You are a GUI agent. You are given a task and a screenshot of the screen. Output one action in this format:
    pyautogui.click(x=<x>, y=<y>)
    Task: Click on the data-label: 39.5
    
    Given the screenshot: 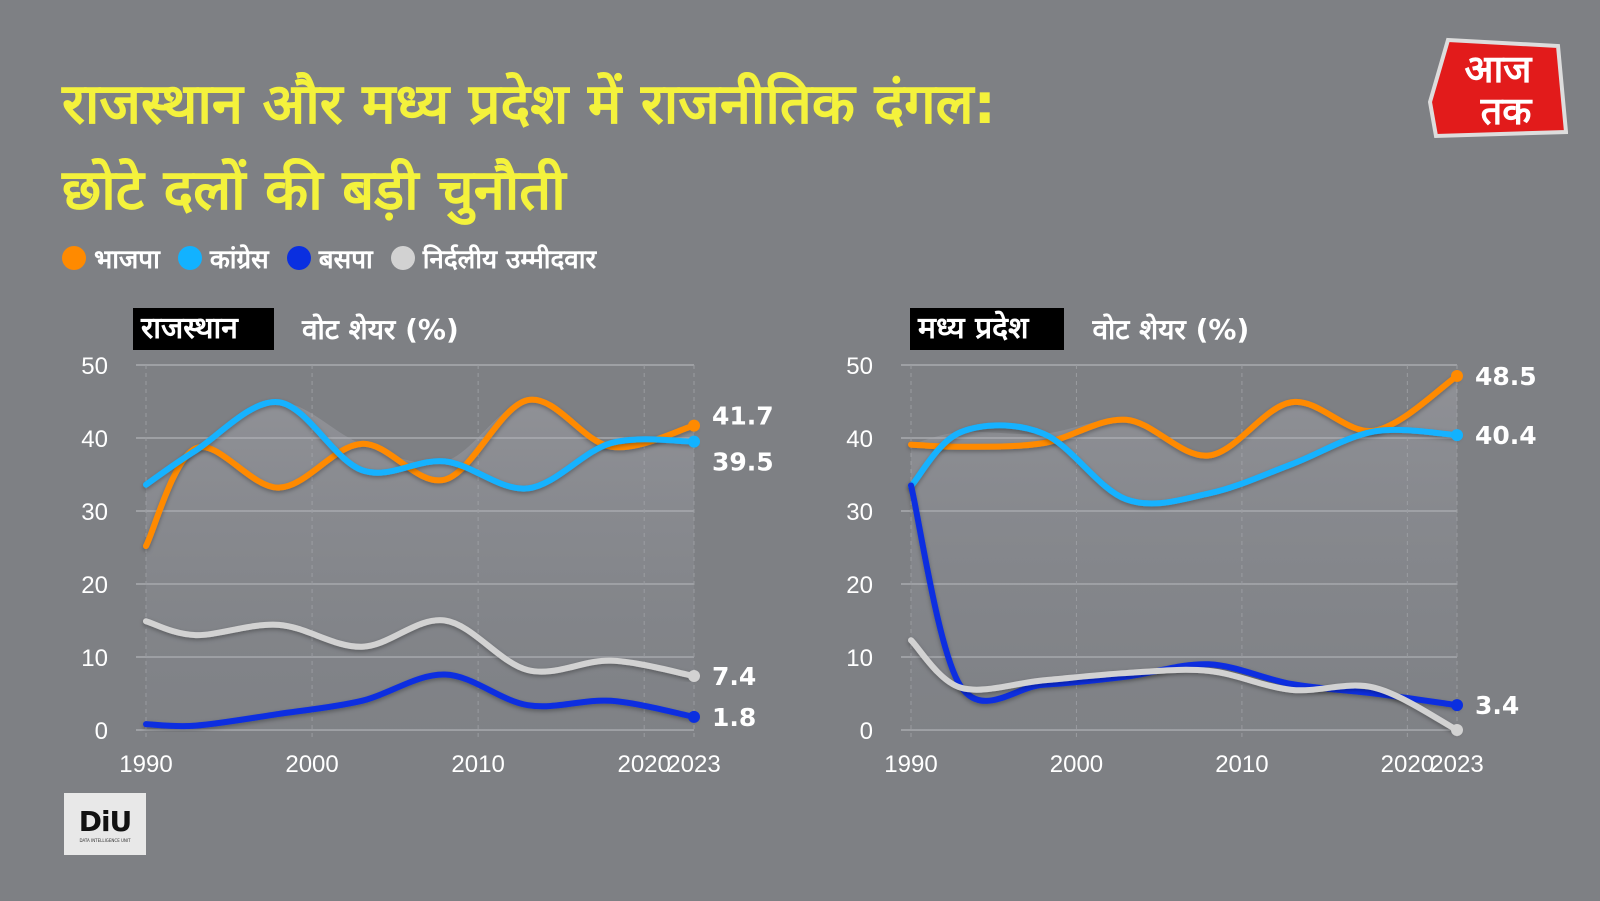 What is the action you would take?
    pyautogui.click(x=743, y=462)
    